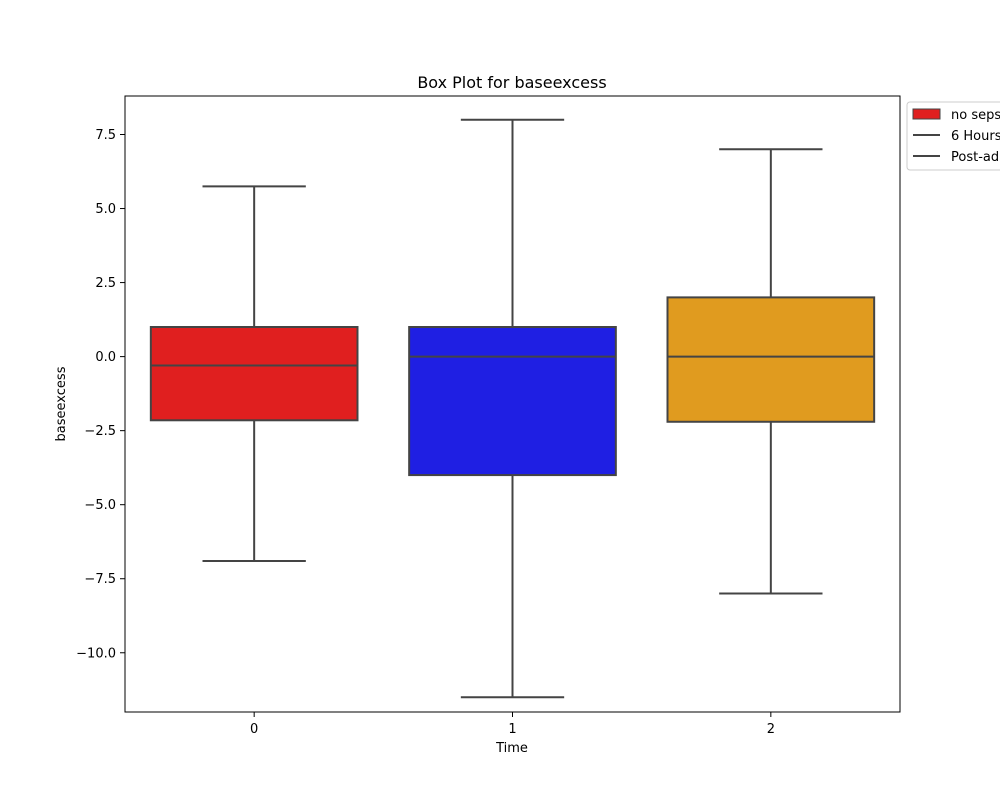 This screenshot has height=800, width=1000. Describe the element at coordinates (254, 729) in the screenshot. I see `x-tick-label: 0` at that location.